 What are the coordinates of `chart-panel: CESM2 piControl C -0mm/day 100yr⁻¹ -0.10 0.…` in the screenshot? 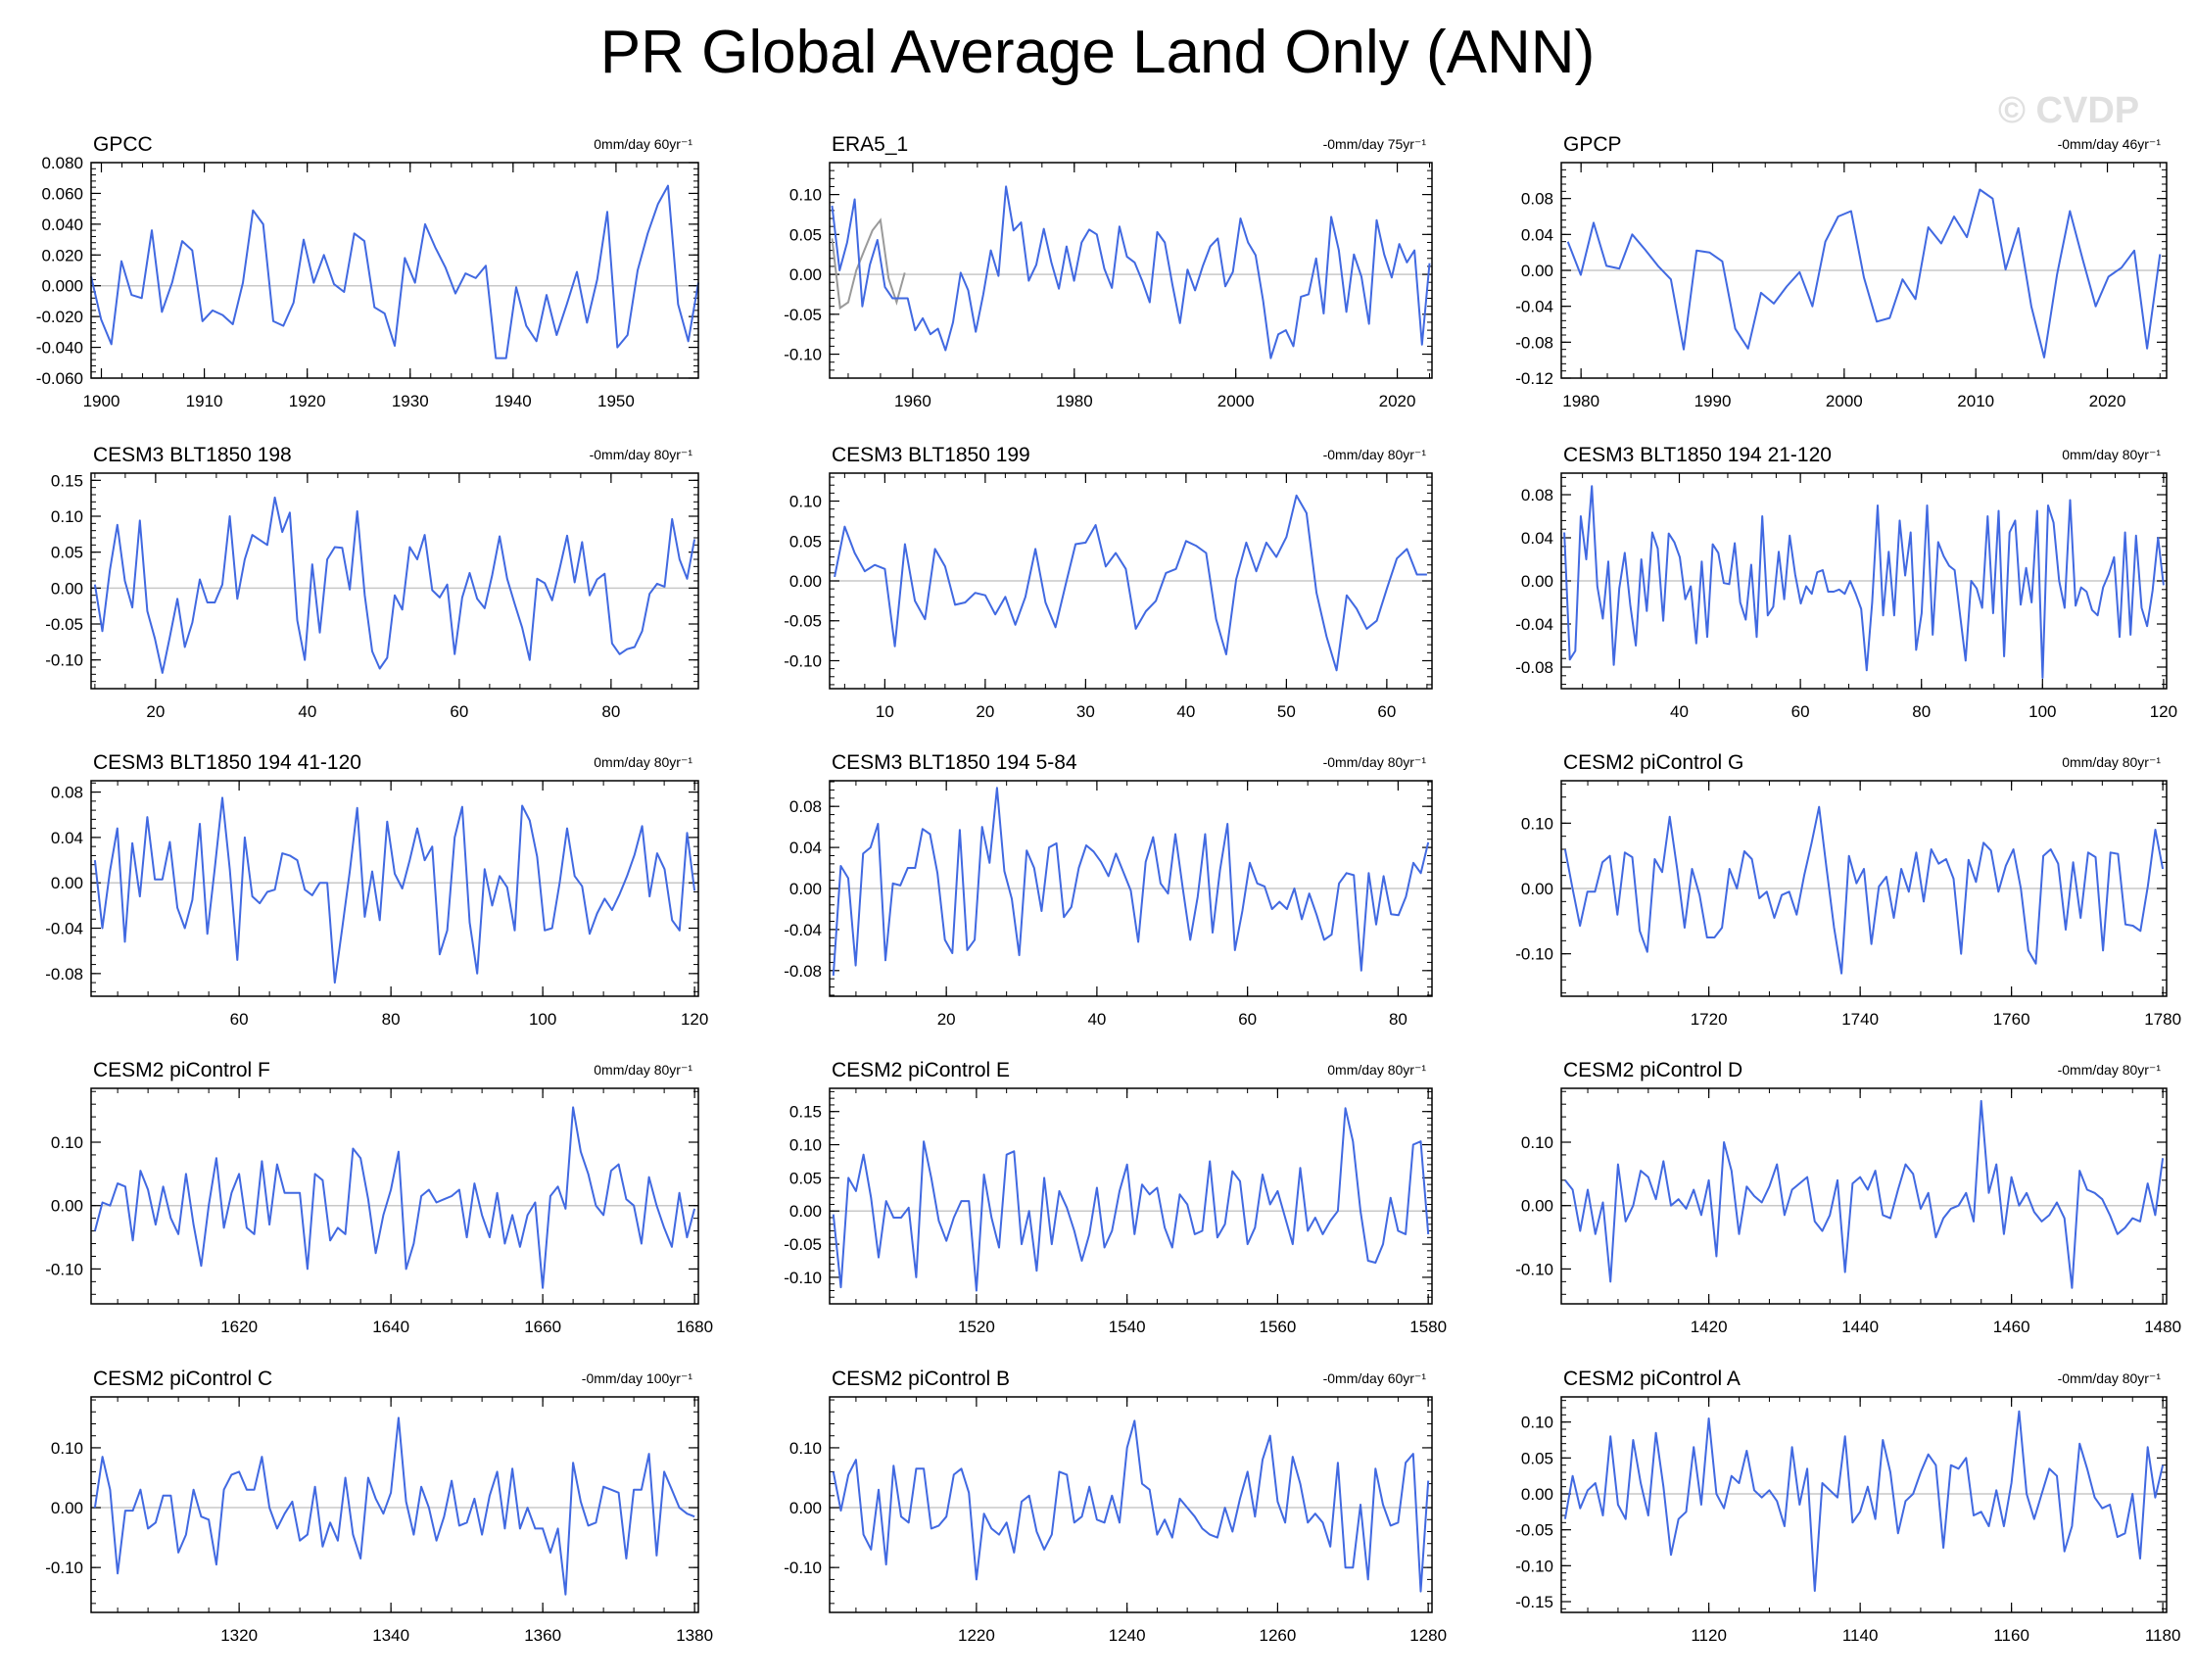 It's located at (379, 1506).